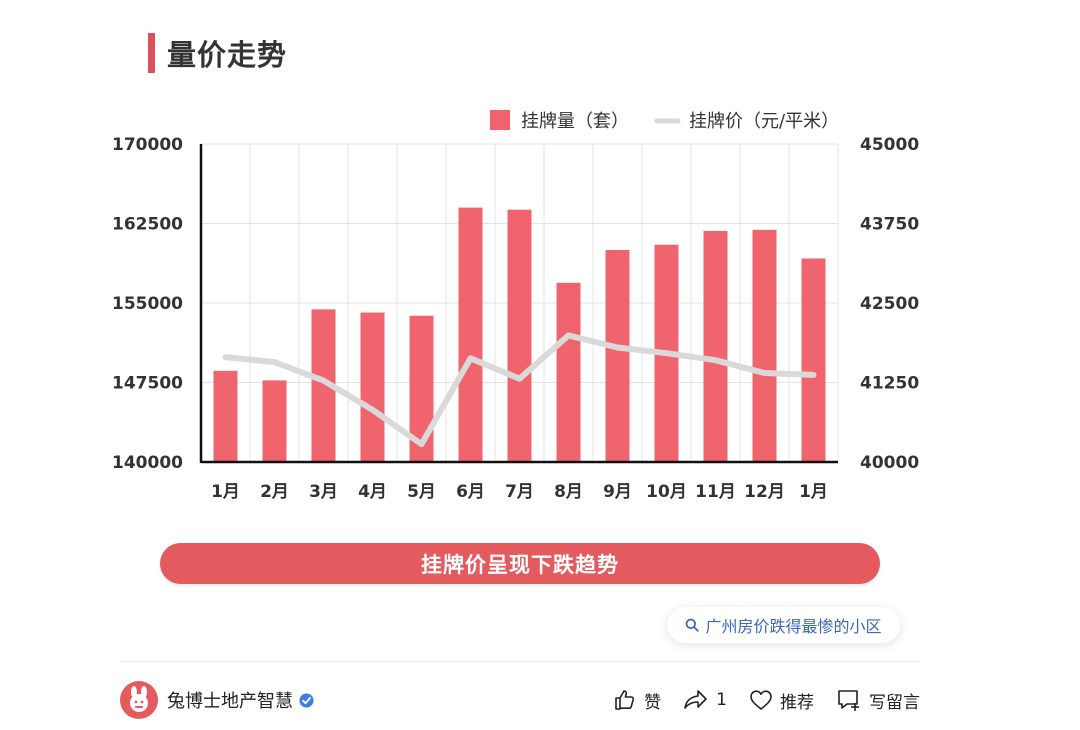 Image resolution: width=1080 pixels, height=730 pixels. What do you see at coordinates (421, 492) in the screenshot?
I see `x-tick-label: 5月` at bounding box center [421, 492].